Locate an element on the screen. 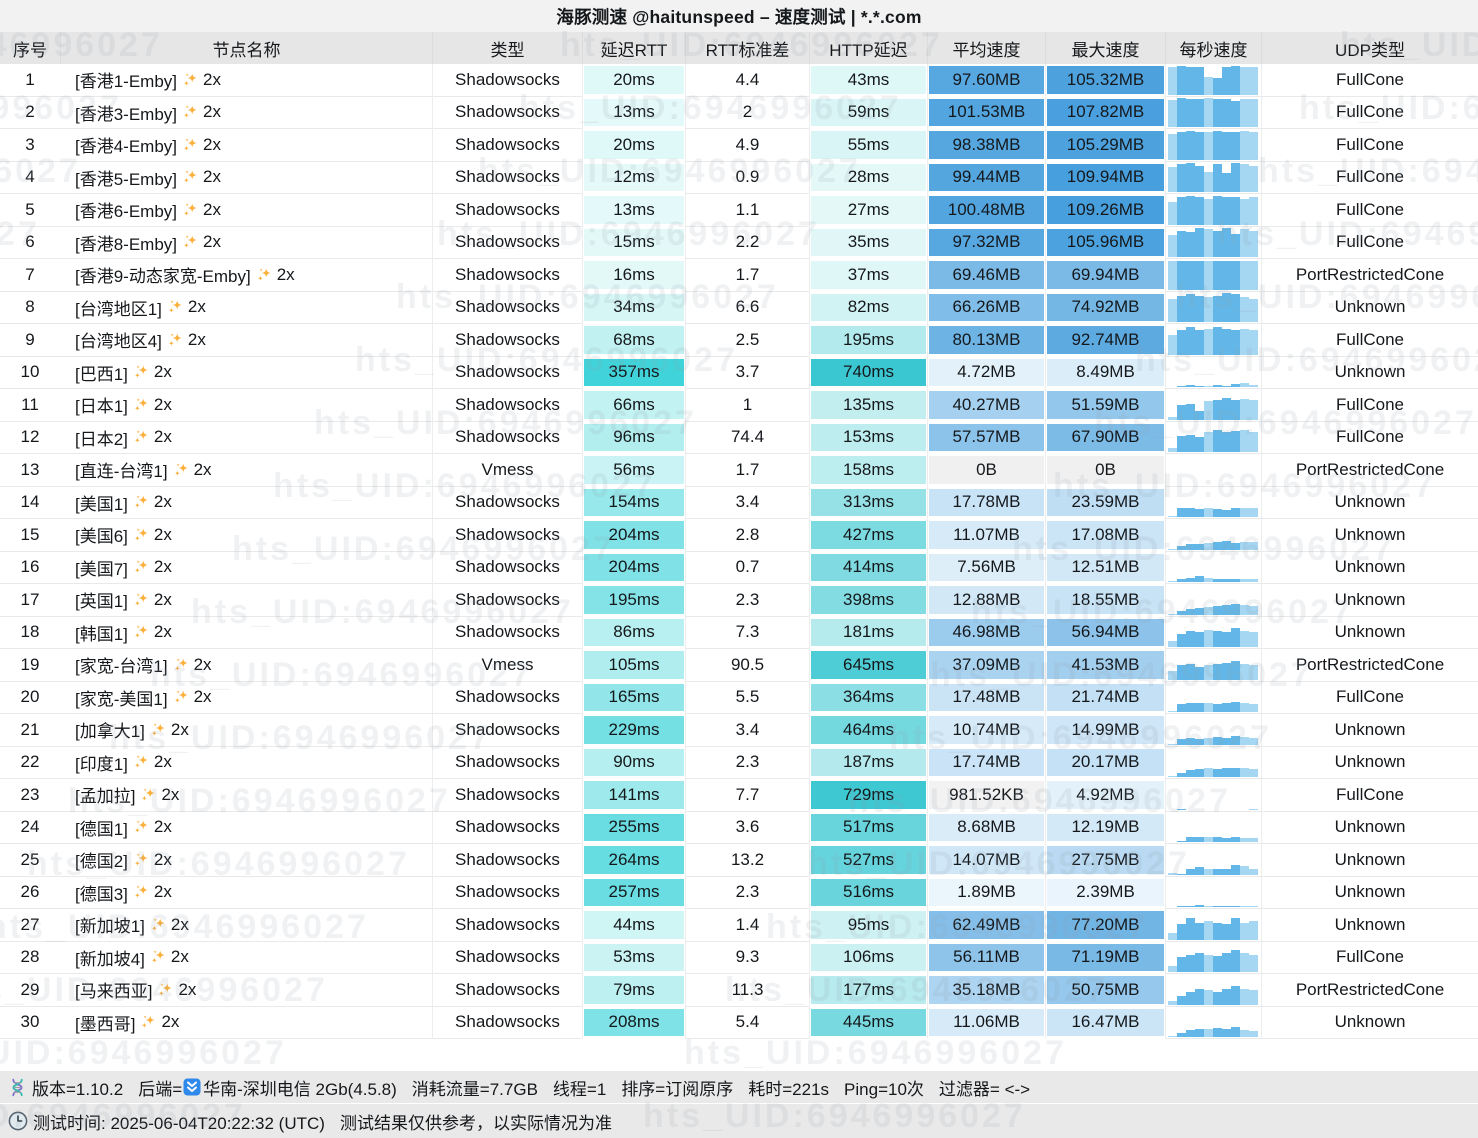  rtt-latency: 13ms is located at coordinates (633, 210).